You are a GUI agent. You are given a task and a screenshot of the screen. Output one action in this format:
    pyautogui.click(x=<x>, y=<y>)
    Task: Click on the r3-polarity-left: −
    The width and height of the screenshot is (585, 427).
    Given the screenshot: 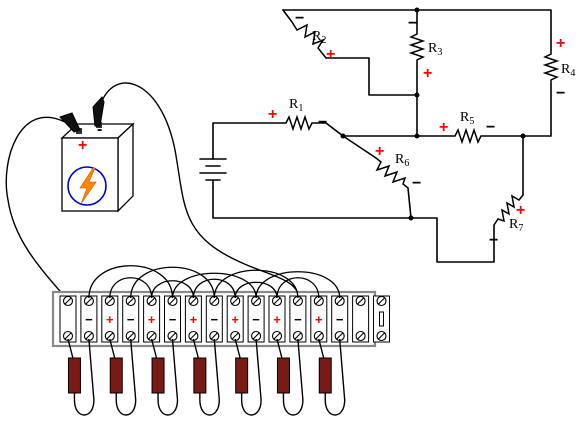 What is the action you would take?
    pyautogui.click(x=412, y=23)
    